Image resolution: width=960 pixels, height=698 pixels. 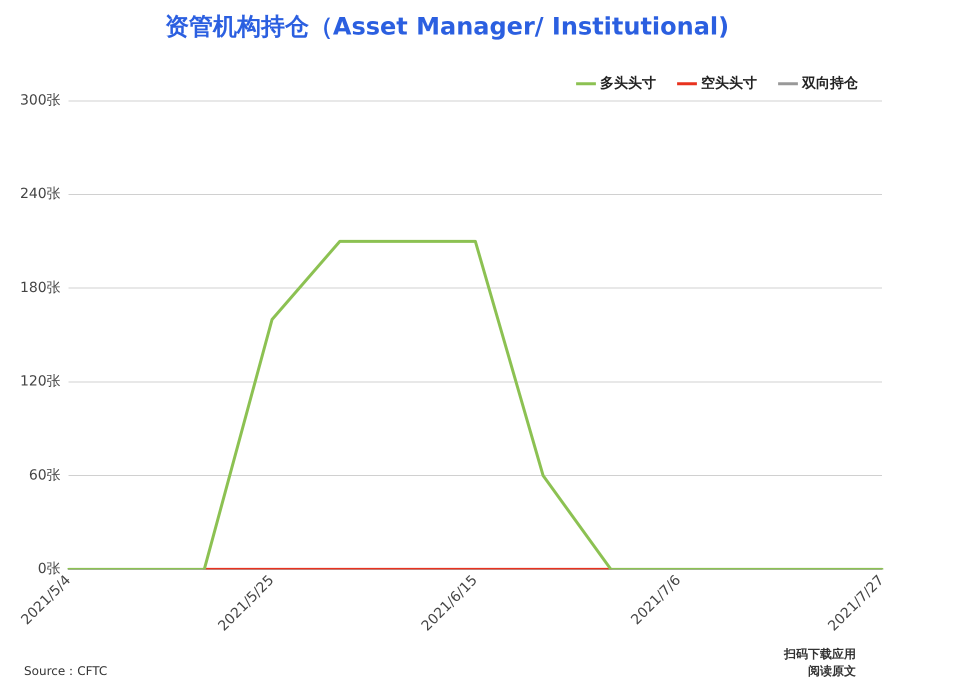 I want to click on text: 阅读原文, so click(x=831, y=671).